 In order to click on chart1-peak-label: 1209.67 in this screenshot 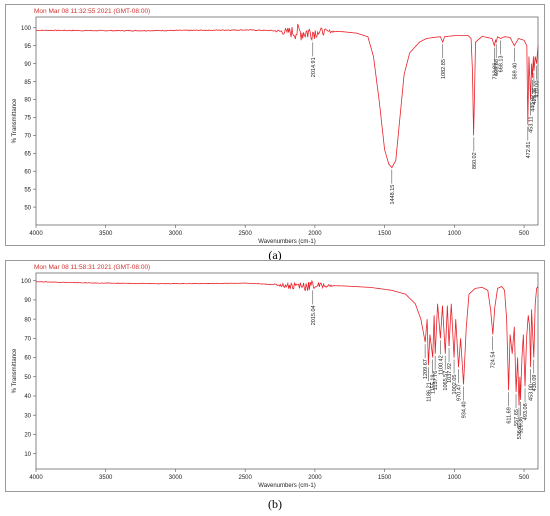, I will do `click(426, 369)`.